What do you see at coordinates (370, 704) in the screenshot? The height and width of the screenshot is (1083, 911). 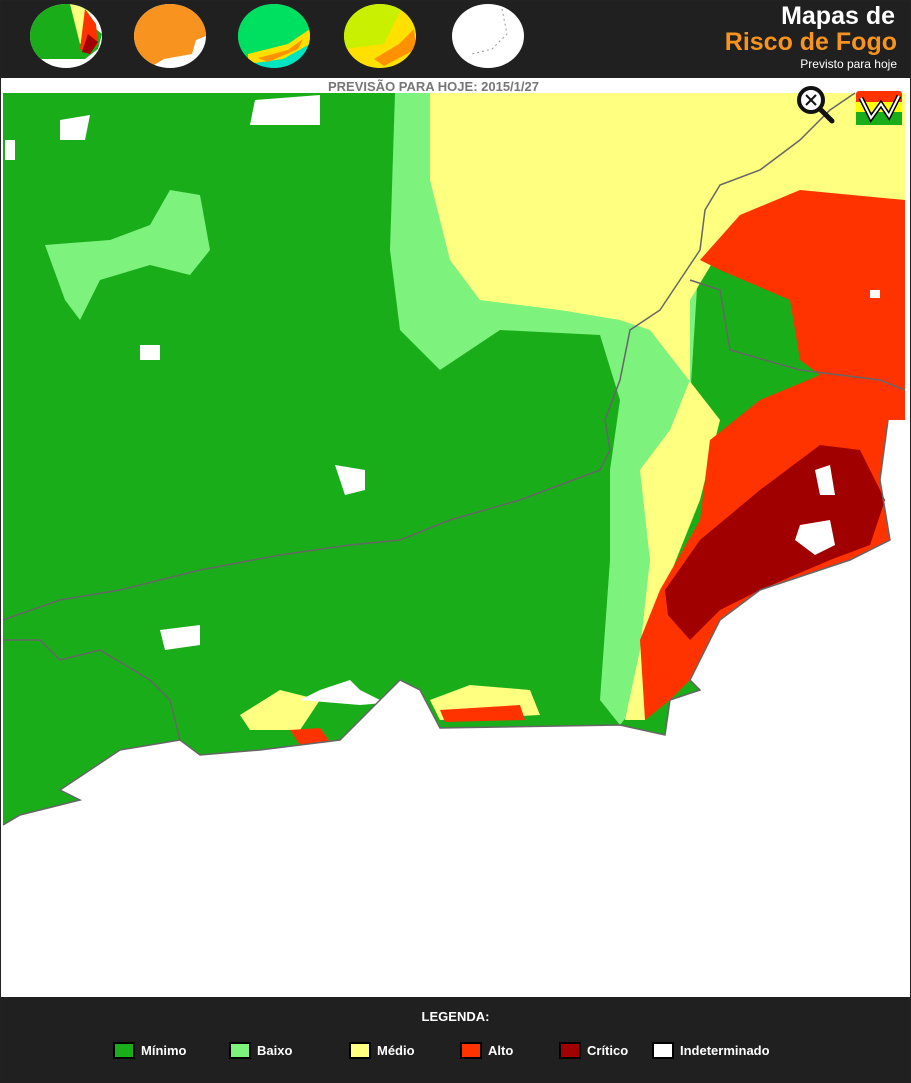 I see `region-indeterminado-coast` at bounding box center [370, 704].